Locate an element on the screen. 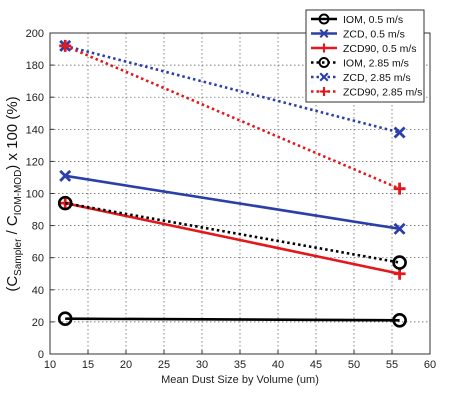  legend-entry: ZCD90, 2.85 m/s is located at coordinates (366, 93).